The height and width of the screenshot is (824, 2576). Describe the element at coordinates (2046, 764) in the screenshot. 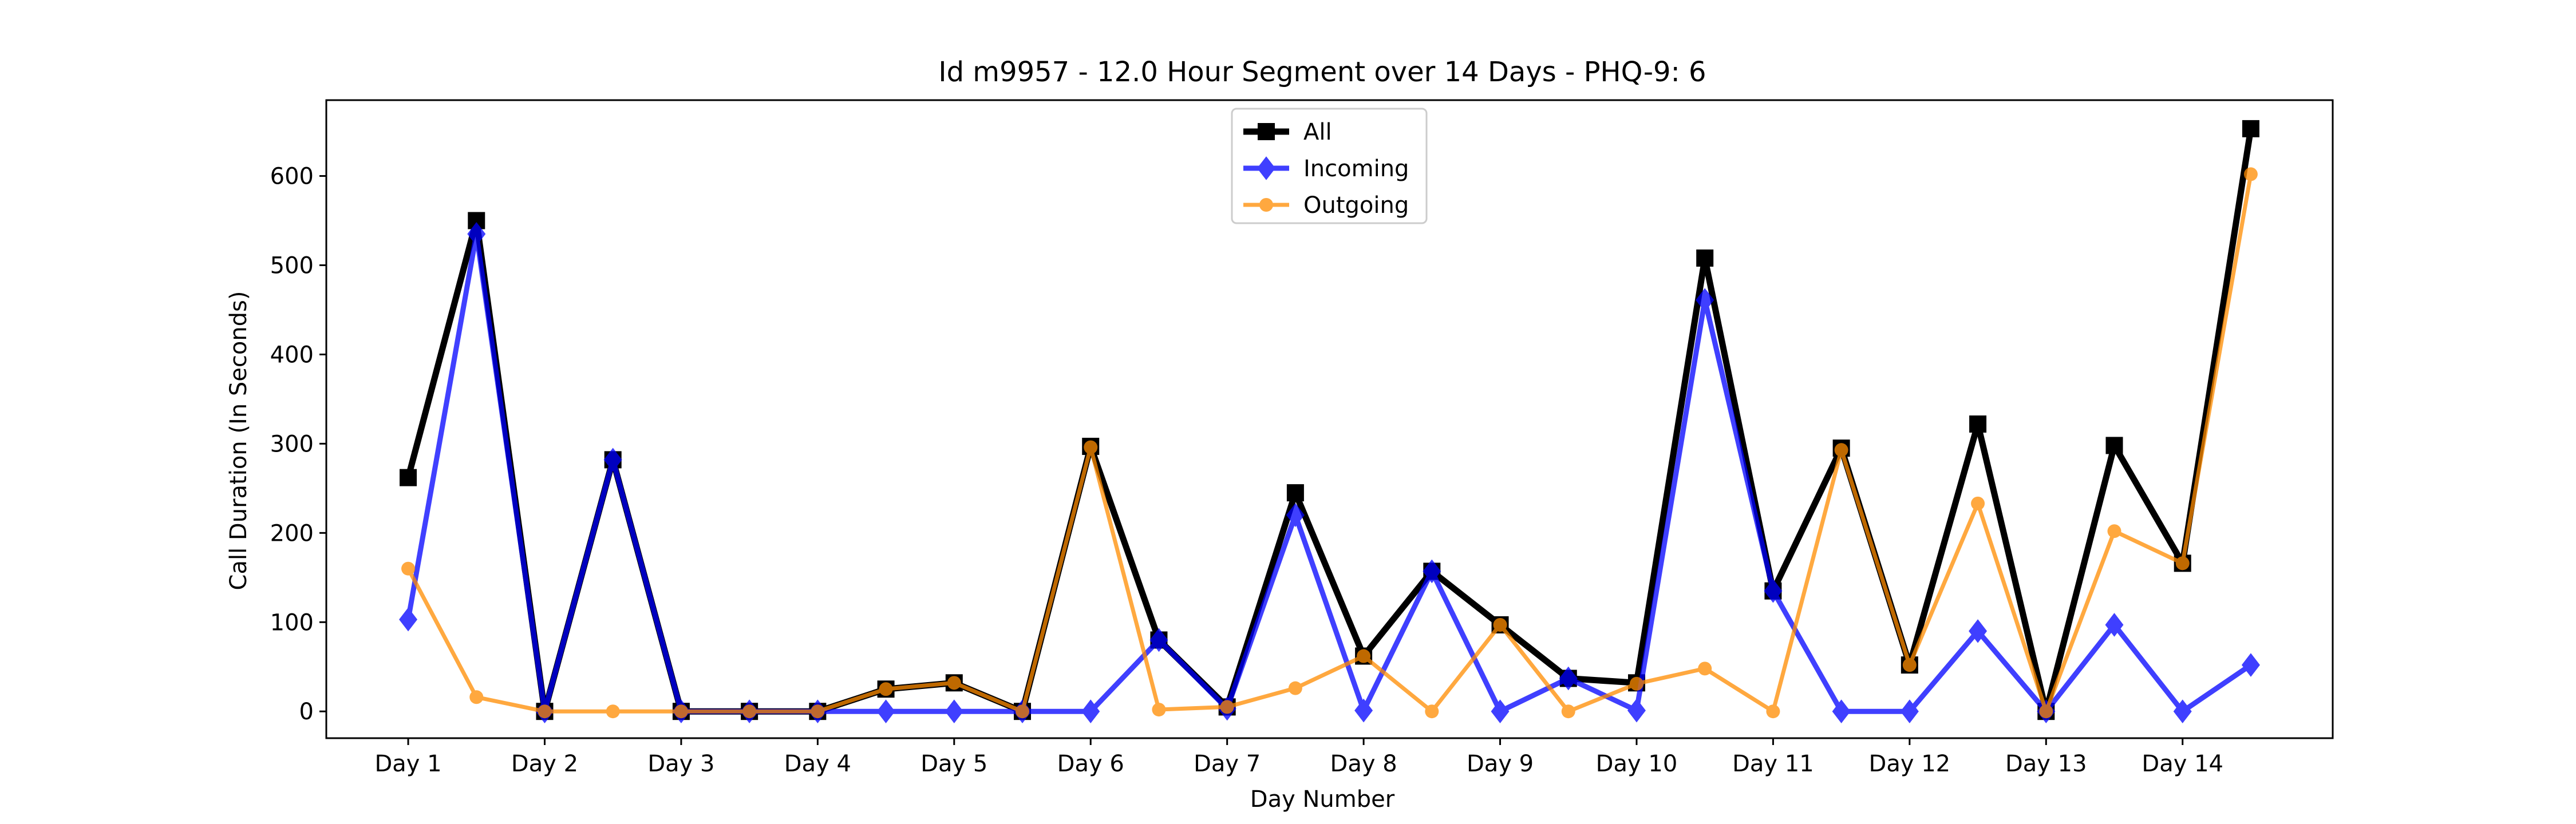

I see `x-tick-label: Day 13` at that location.